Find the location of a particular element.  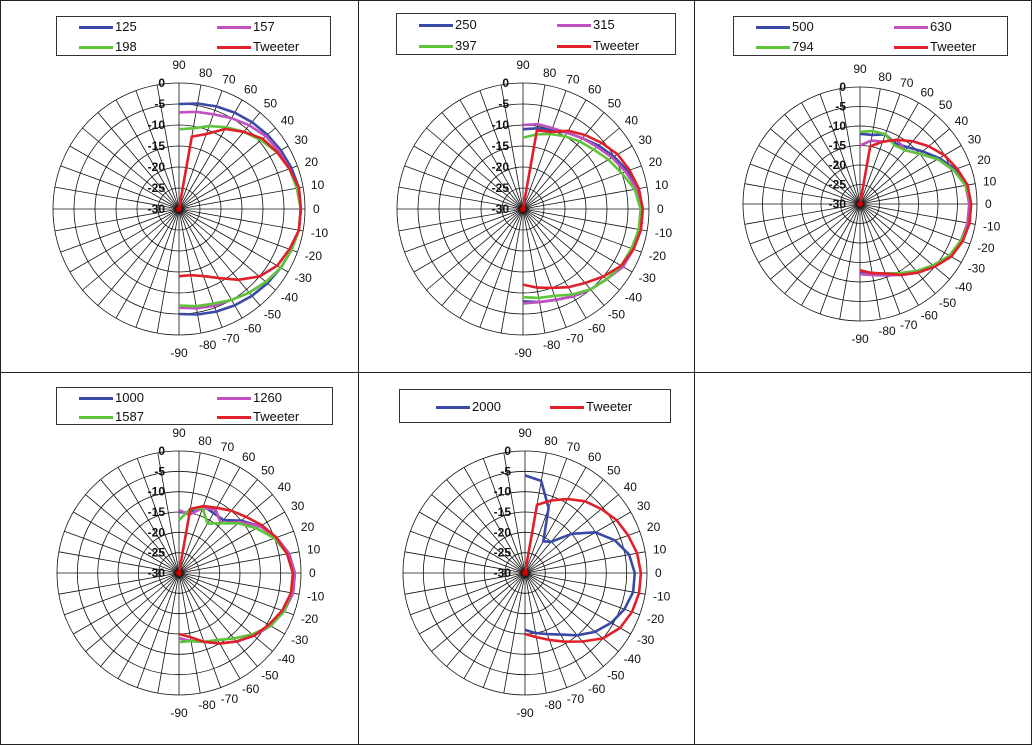

angle-tick-label: -40 is located at coordinates (964, 287).